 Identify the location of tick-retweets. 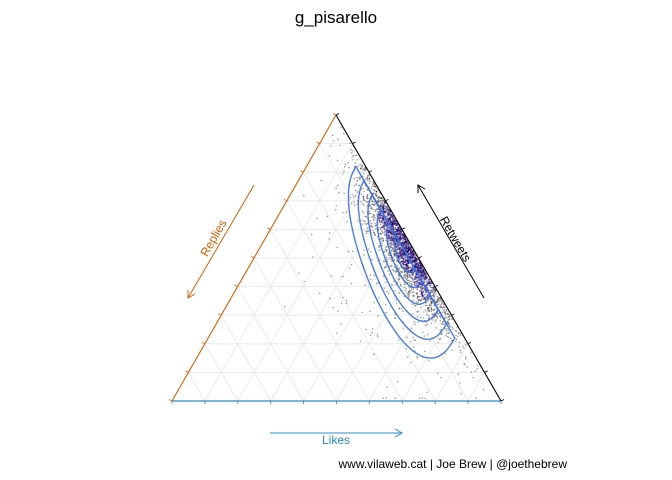
(370, 171).